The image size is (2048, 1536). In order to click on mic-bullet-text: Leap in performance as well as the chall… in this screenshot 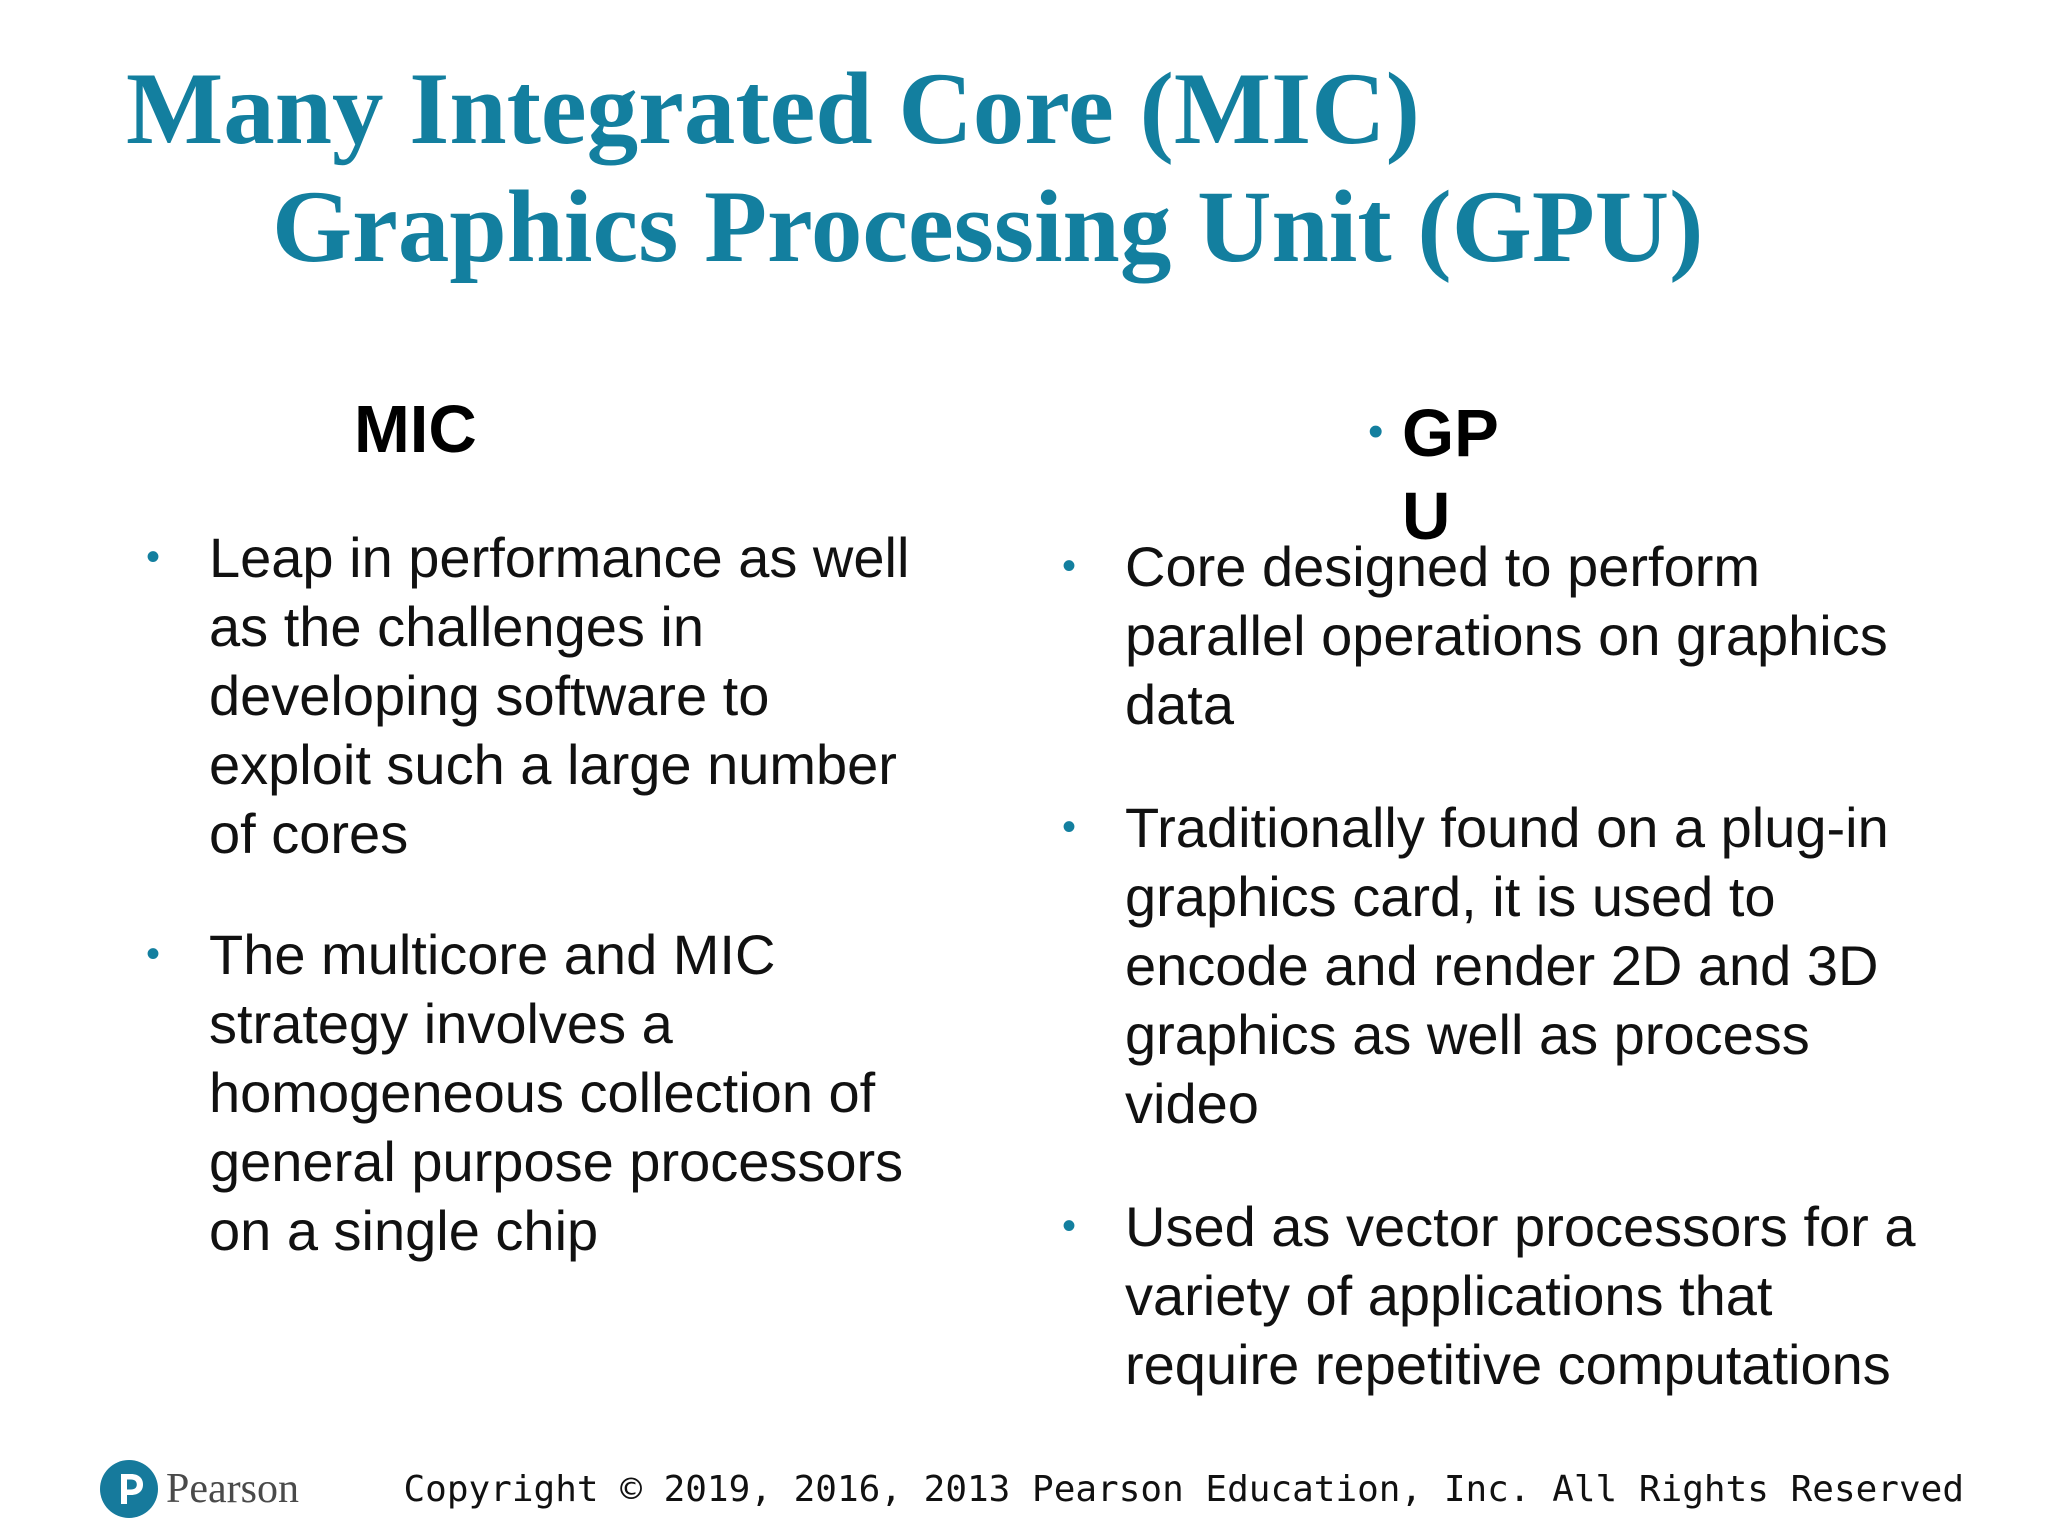, I will do `click(559, 695)`.